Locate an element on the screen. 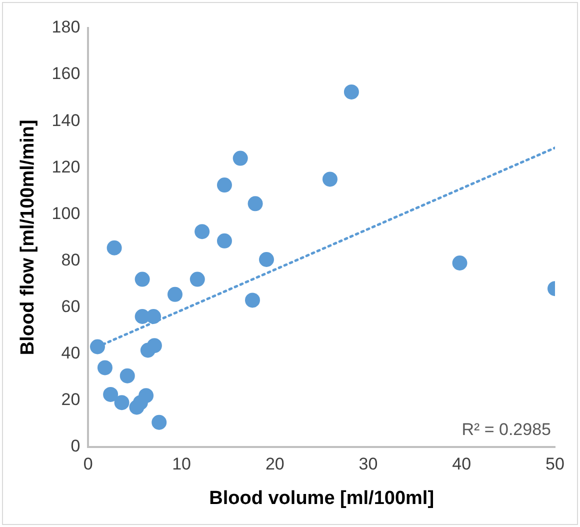 Image resolution: width=580 pixels, height=527 pixels. x-tick-label: 40 is located at coordinates (462, 464).